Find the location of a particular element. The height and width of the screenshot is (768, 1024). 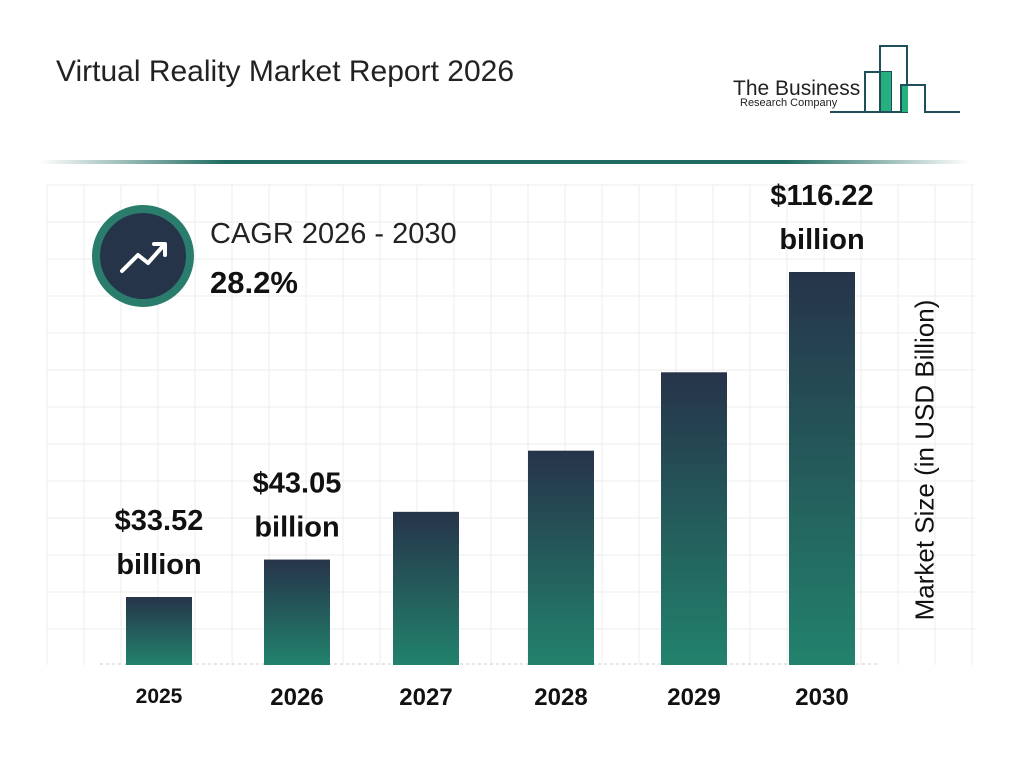

x-tick-label: 2026 is located at coordinates (296, 697).